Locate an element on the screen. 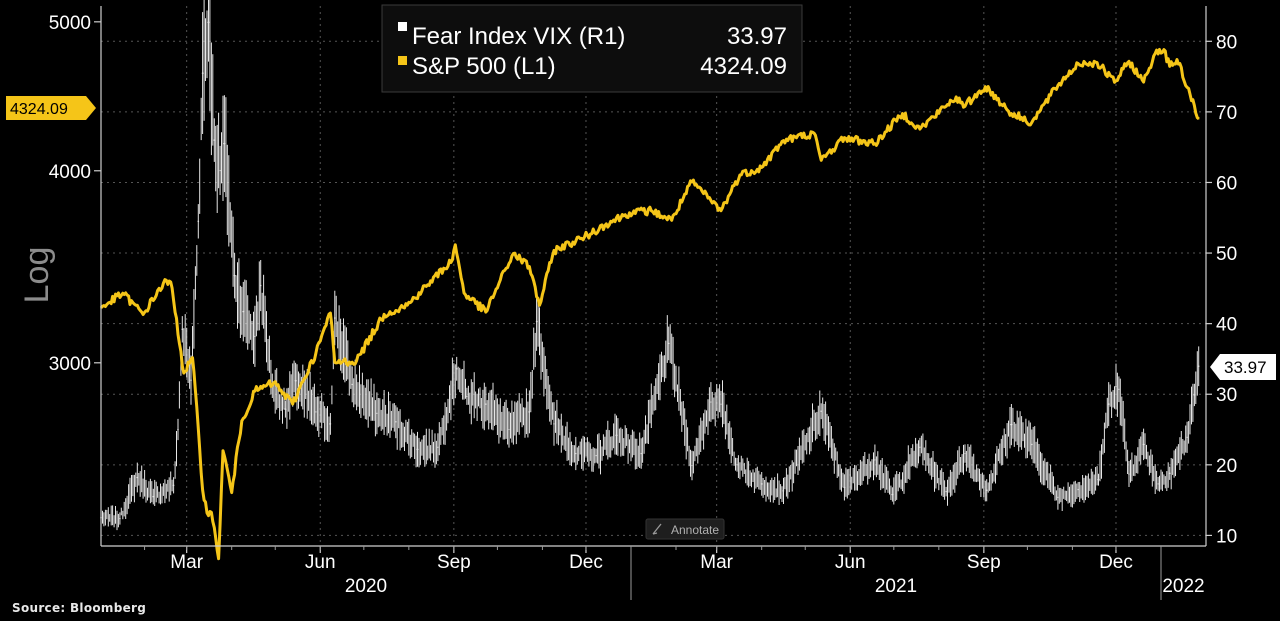 The width and height of the screenshot is (1280, 621). right-tick-label: 70 is located at coordinates (1226, 113).